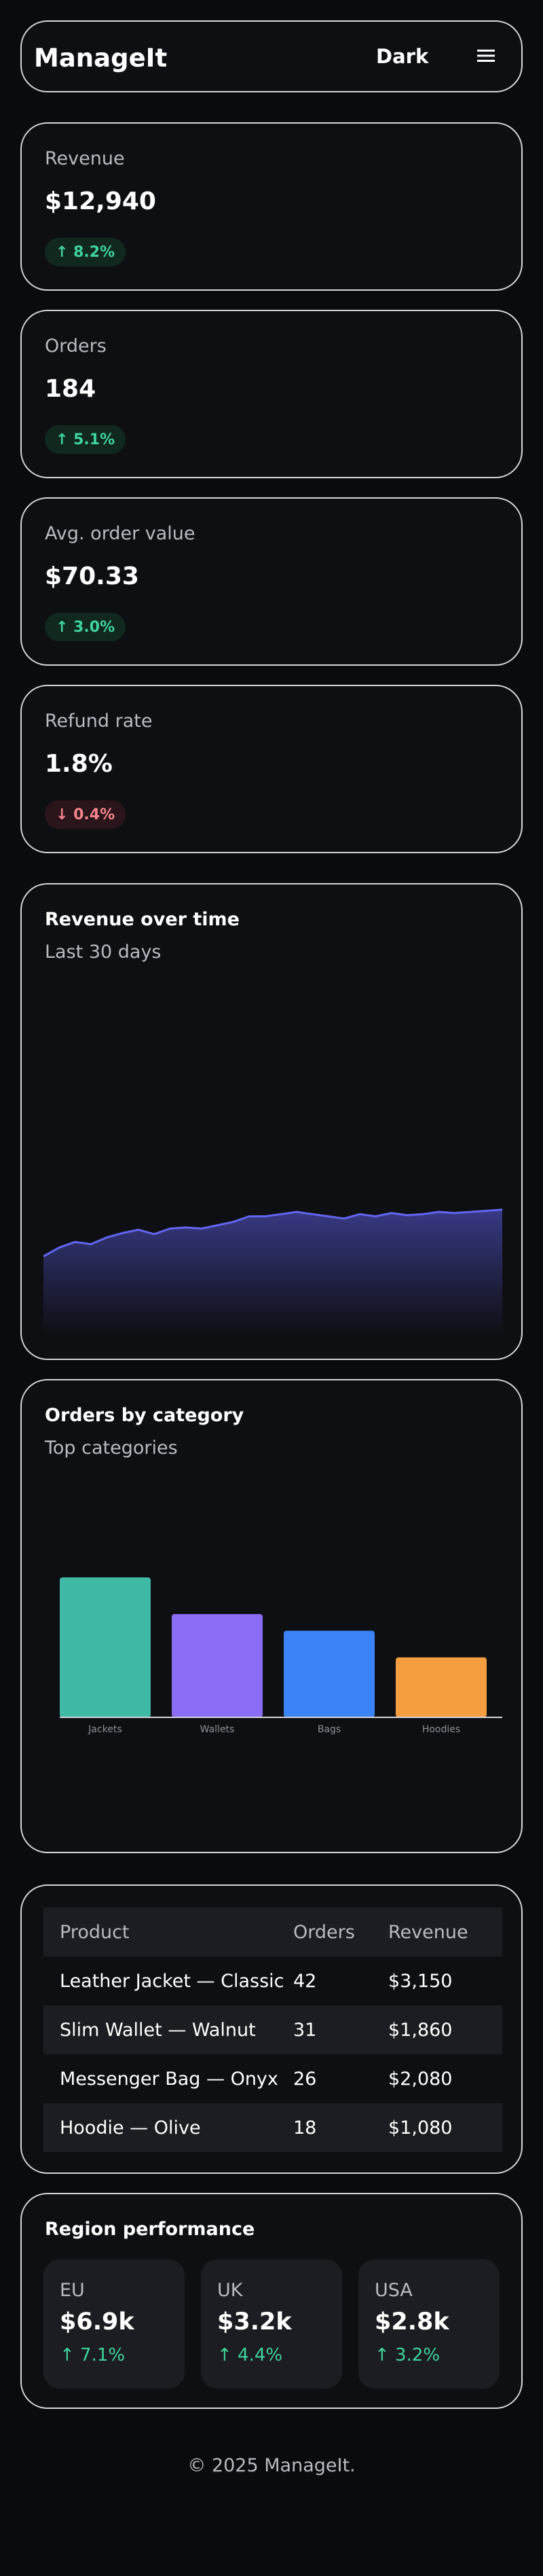  Describe the element at coordinates (217, 1729) in the screenshot. I see `tick-label-wallets: Wallets` at that location.